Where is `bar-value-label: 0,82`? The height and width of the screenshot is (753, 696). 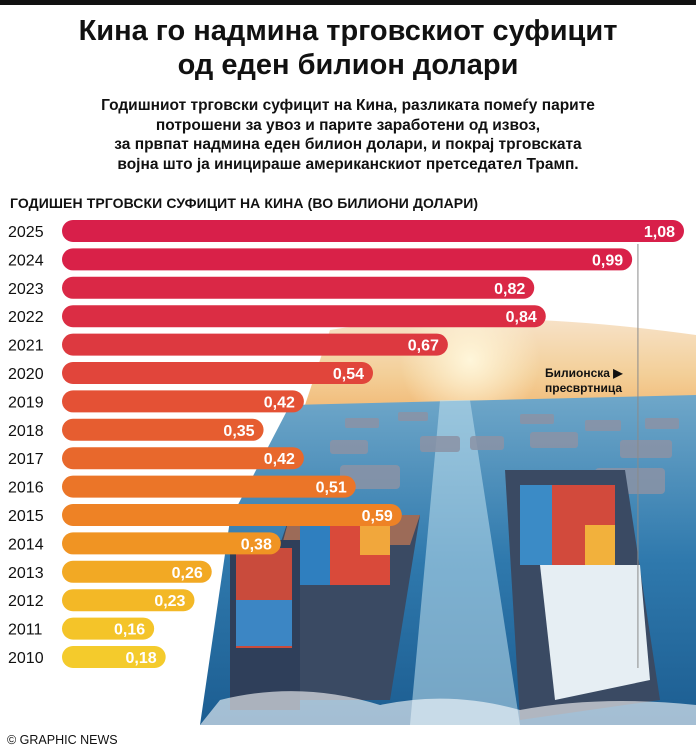 bar-value-label: 0,82 is located at coordinates (509, 289).